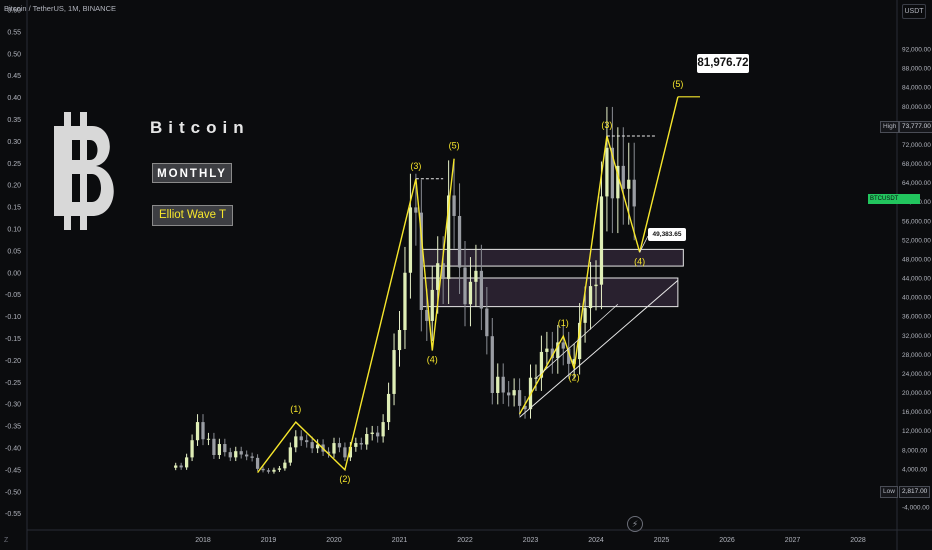 The width and height of the screenshot is (932, 550). Describe the element at coordinates (269, 540) in the screenshot. I see `x-tick-label: 2019` at that location.